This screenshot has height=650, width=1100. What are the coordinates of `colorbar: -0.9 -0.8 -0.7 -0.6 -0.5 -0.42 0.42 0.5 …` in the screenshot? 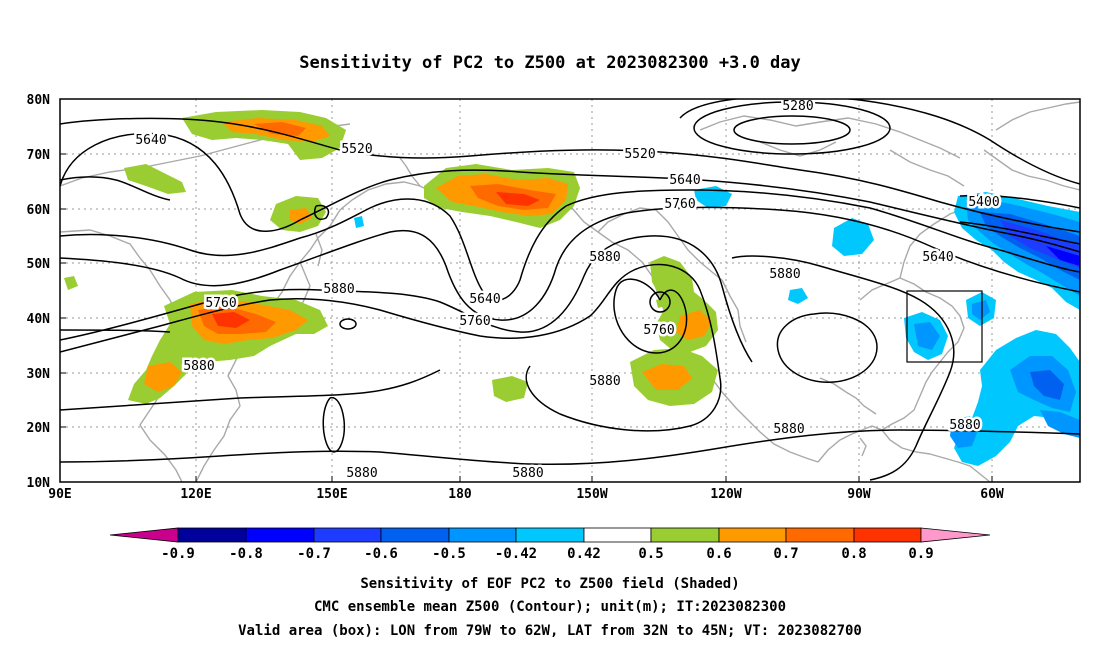 It's located at (550, 544).